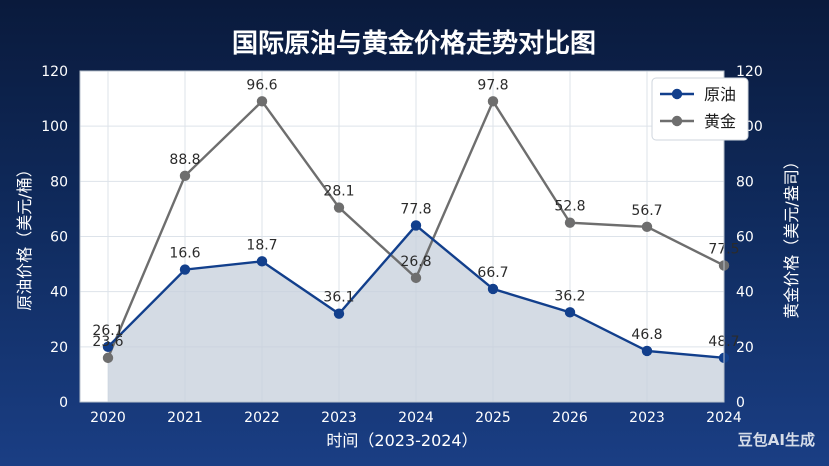 This screenshot has height=466, width=829. What do you see at coordinates (59, 182) in the screenshot?
I see `y-tick-label-left: 80` at bounding box center [59, 182].